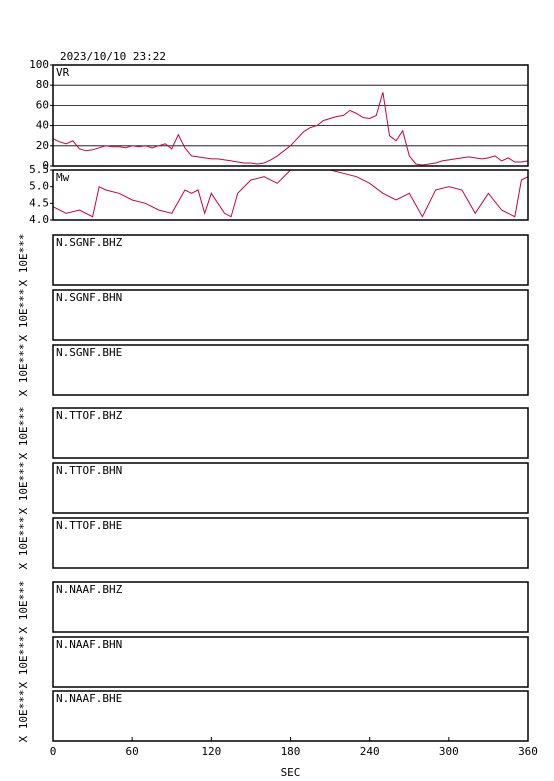 Image resolution: width=554 pixels, height=781 pixels. What do you see at coordinates (291, 772) in the screenshot?
I see `x-axis-label: SEC` at bounding box center [291, 772].